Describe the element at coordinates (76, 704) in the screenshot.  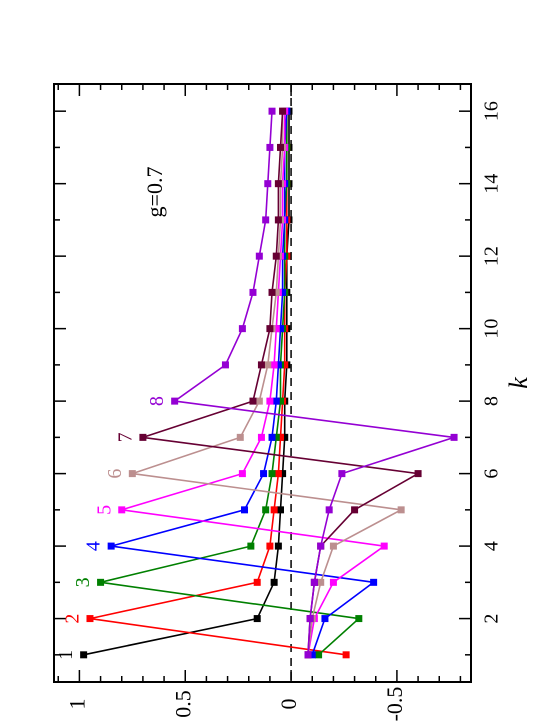
I see `y-tick-label: 1` at that location.